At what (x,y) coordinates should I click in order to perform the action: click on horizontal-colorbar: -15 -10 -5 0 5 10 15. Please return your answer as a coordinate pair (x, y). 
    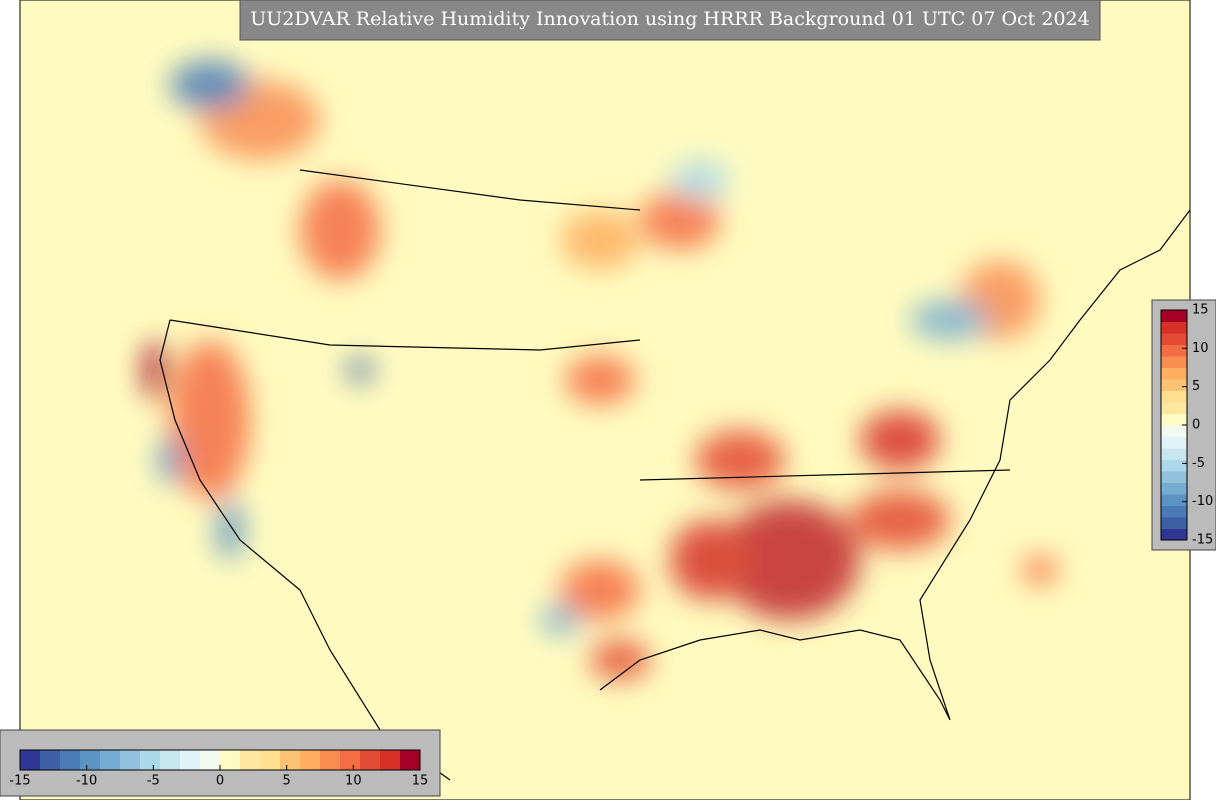
    Looking at the image, I should click on (219, 769).